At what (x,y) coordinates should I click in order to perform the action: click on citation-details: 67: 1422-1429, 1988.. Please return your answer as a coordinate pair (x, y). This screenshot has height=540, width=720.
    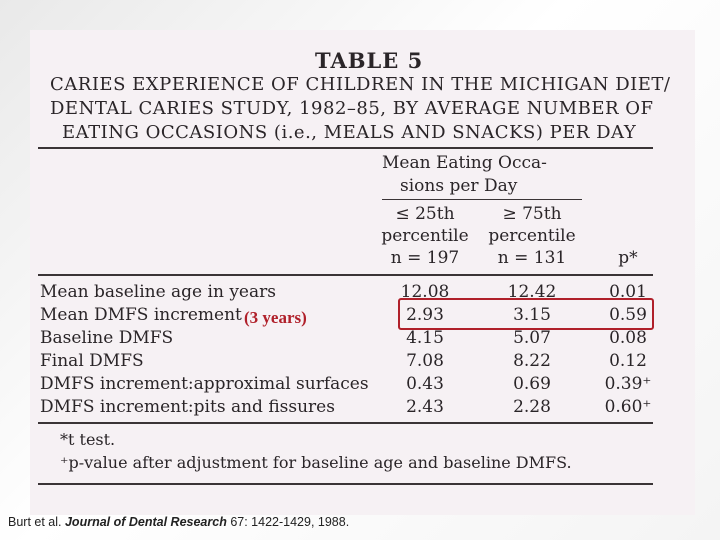
    Looking at the image, I should click on (288, 522).